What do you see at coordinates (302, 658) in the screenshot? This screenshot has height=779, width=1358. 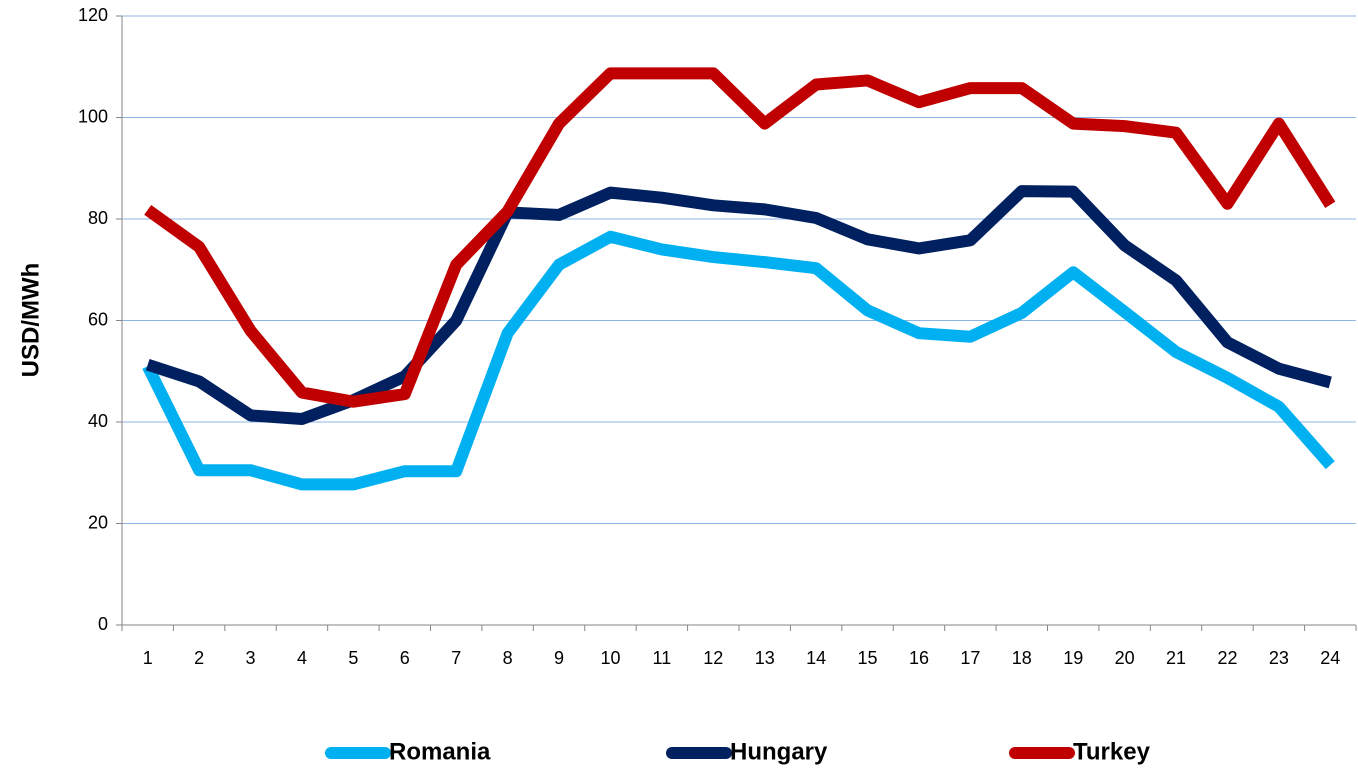 I see `x-tick-label: 4` at bounding box center [302, 658].